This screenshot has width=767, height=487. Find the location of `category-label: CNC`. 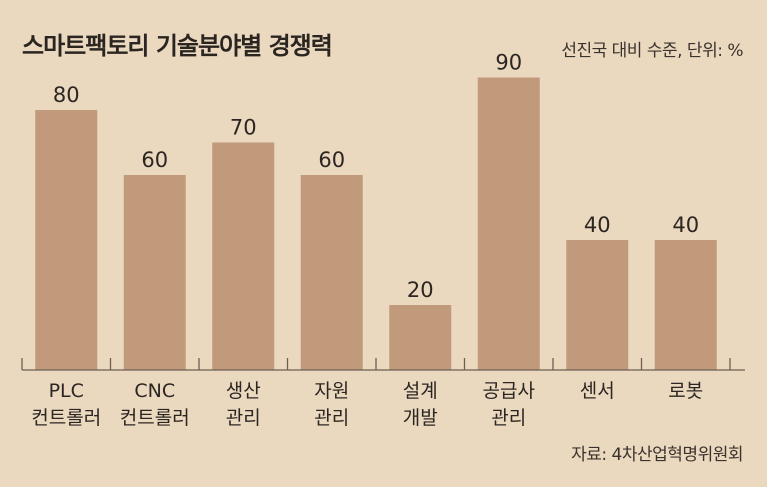

category-label: CNC is located at coordinates (154, 391).